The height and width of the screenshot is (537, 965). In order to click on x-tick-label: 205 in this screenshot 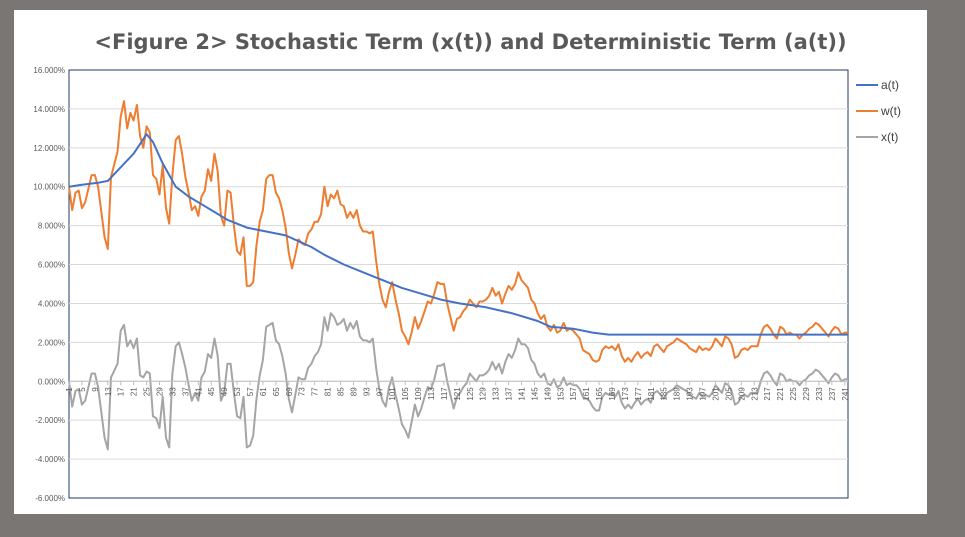, I will do `click(728, 394)`.